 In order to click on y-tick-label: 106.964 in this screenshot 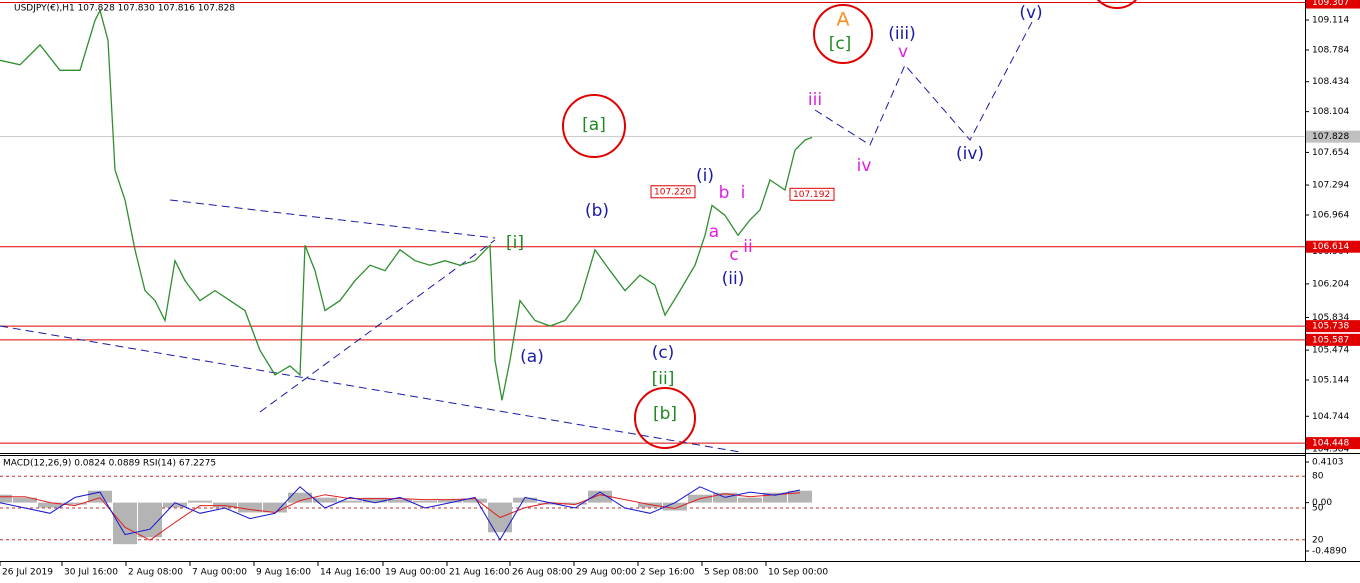, I will do `click(1330, 215)`.